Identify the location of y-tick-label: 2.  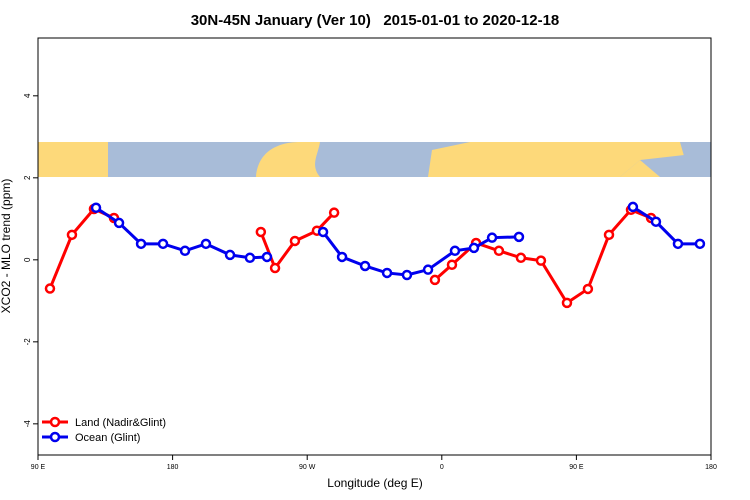
(27, 177).